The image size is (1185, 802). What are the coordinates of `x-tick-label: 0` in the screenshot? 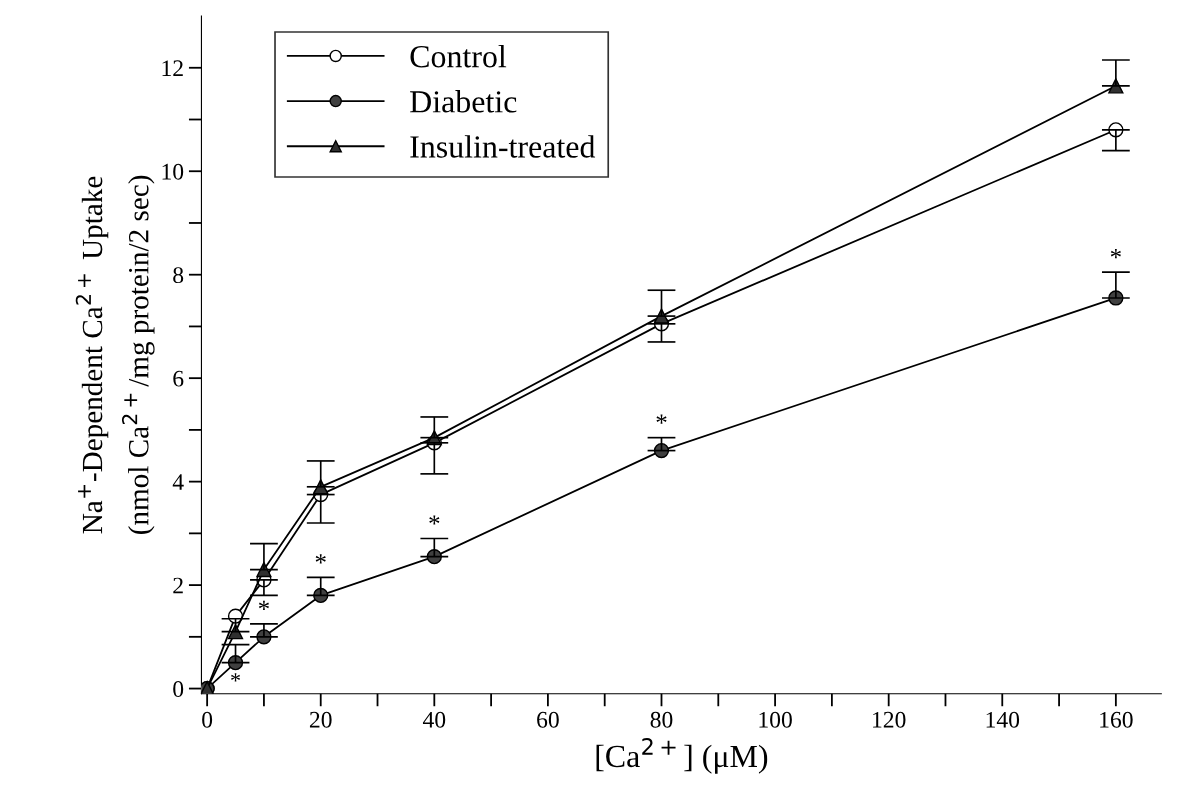 It's located at (207, 719).